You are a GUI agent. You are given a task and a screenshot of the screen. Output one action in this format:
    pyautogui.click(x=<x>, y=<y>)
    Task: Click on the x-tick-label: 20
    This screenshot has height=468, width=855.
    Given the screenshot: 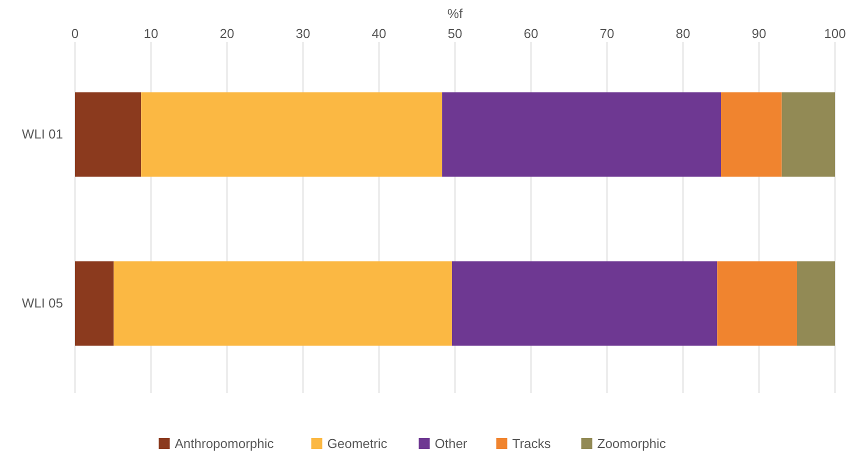 What is the action you would take?
    pyautogui.click(x=227, y=33)
    